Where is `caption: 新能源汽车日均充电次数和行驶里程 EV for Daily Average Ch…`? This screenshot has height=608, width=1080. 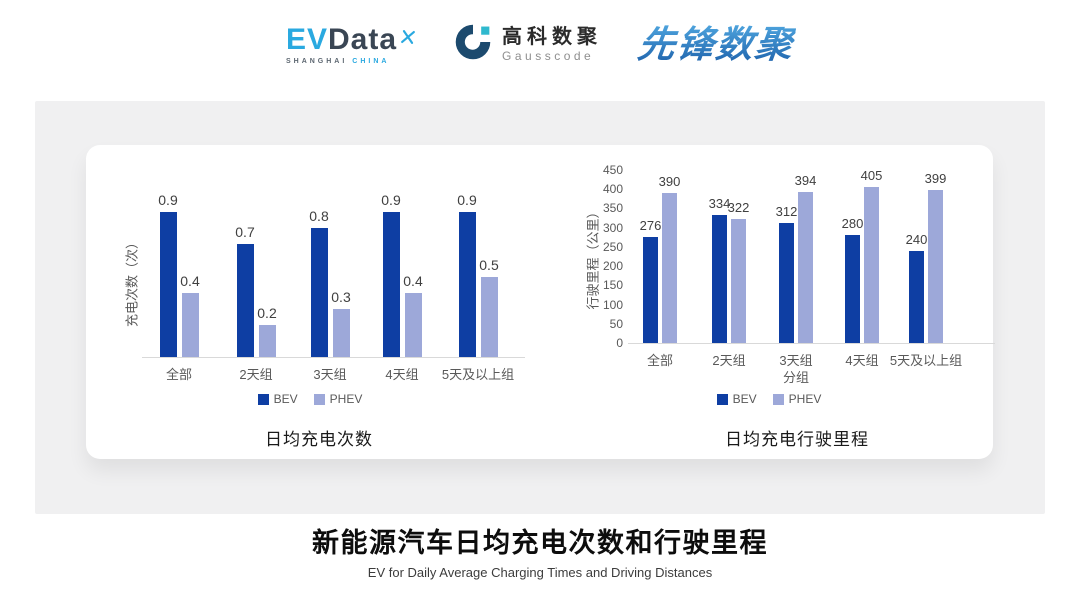 caption: 新能源汽车日均充电次数和行驶里程 EV for Daily Average Ch… is located at coordinates (540, 553).